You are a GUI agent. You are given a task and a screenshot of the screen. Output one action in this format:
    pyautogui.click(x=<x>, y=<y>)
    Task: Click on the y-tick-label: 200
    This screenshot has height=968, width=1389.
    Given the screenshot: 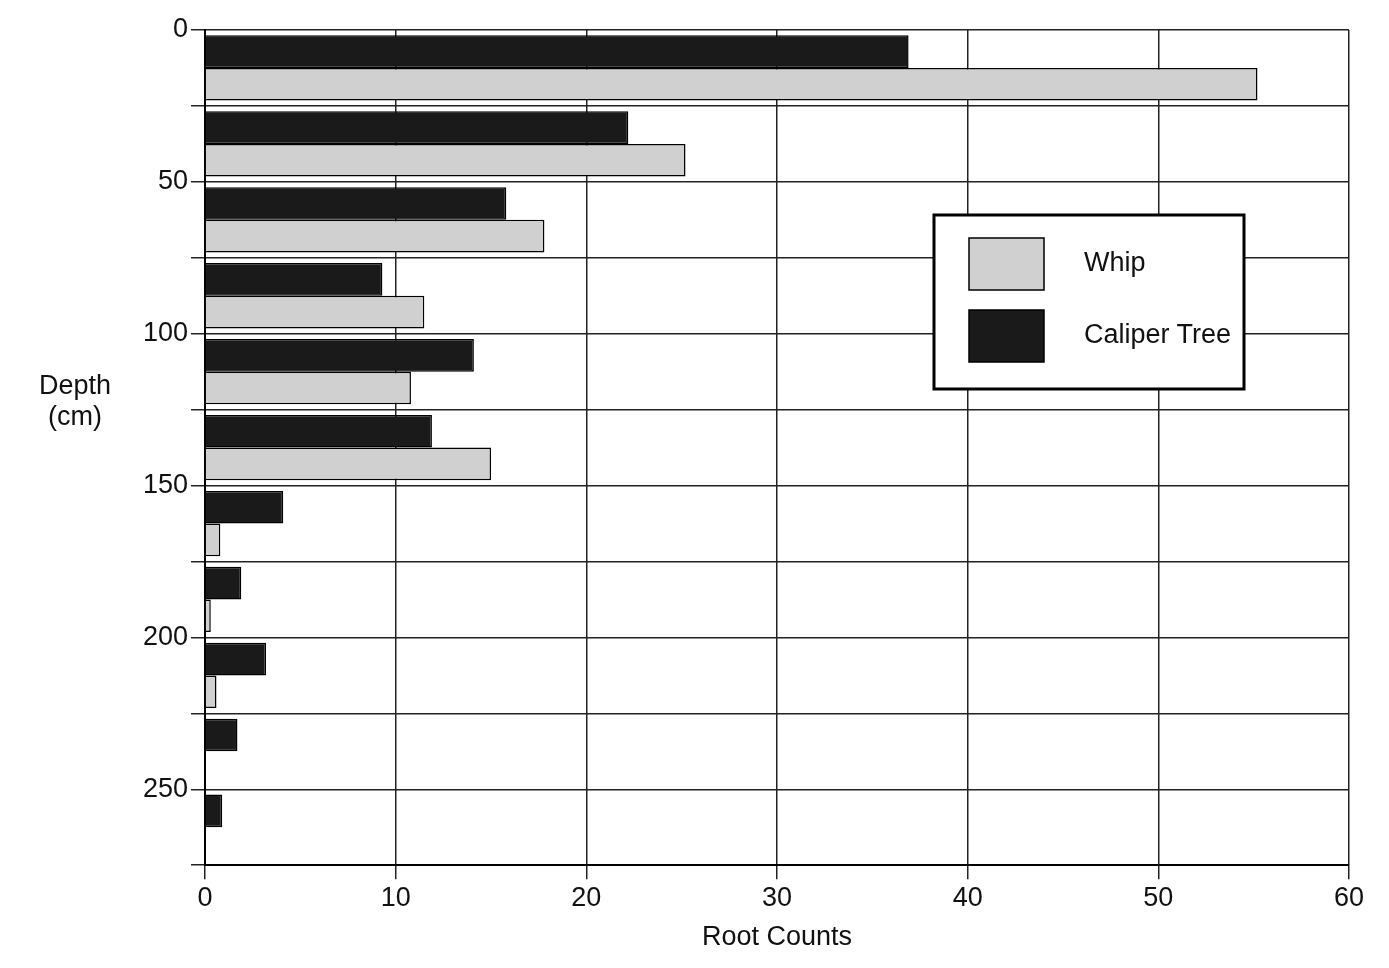 What is the action you would take?
    pyautogui.click(x=165, y=635)
    